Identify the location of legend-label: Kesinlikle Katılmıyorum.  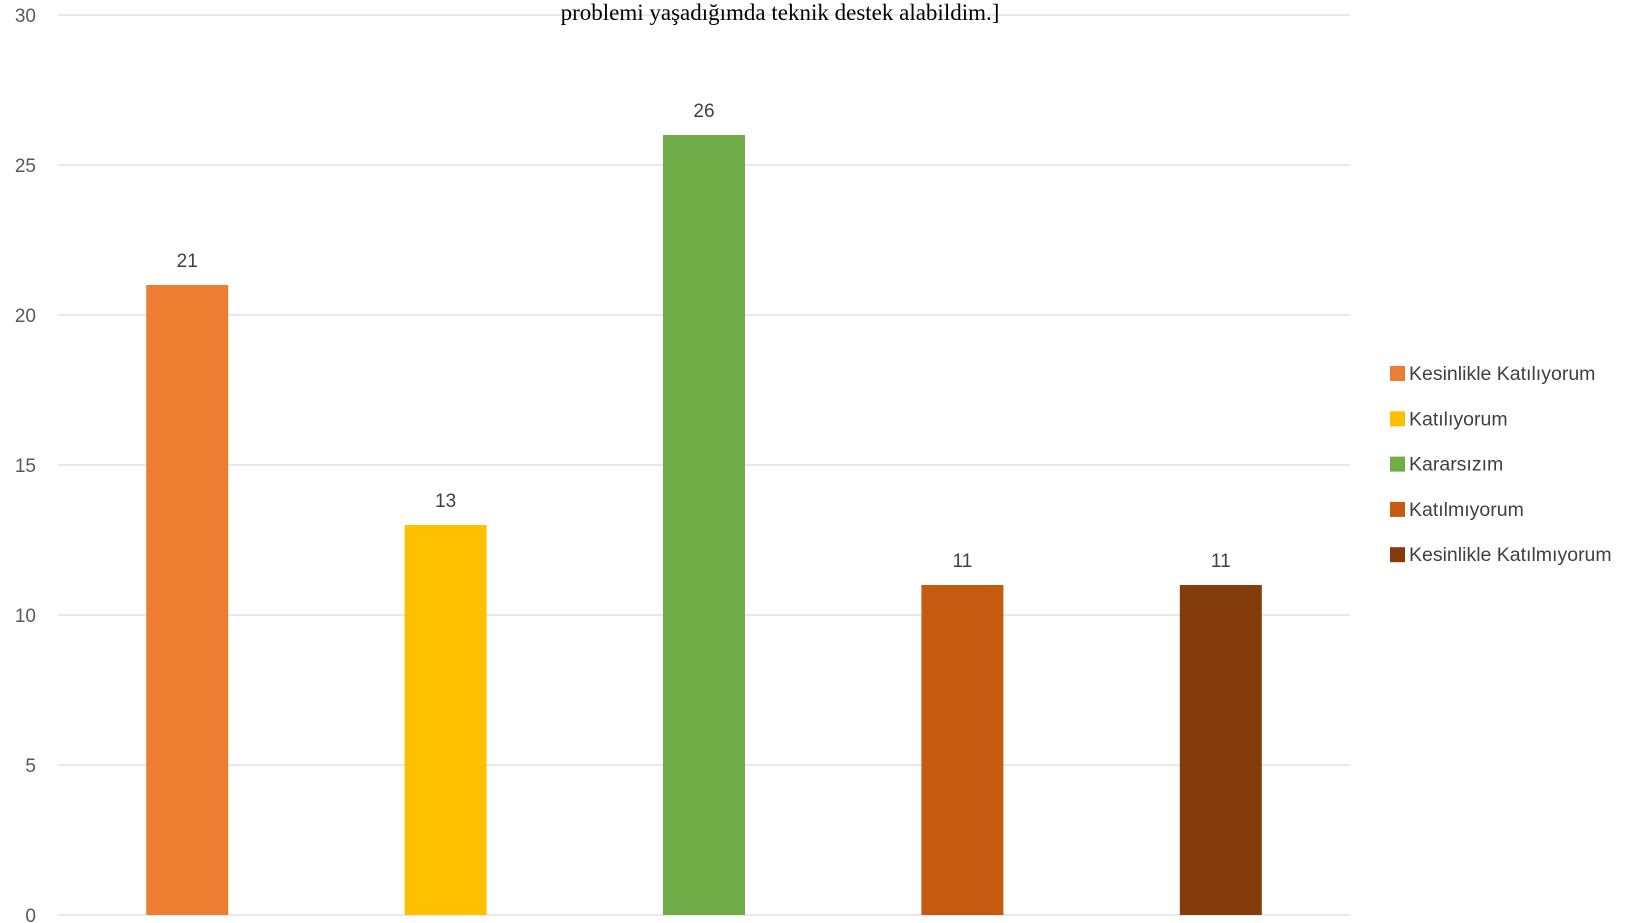
(1510, 555).